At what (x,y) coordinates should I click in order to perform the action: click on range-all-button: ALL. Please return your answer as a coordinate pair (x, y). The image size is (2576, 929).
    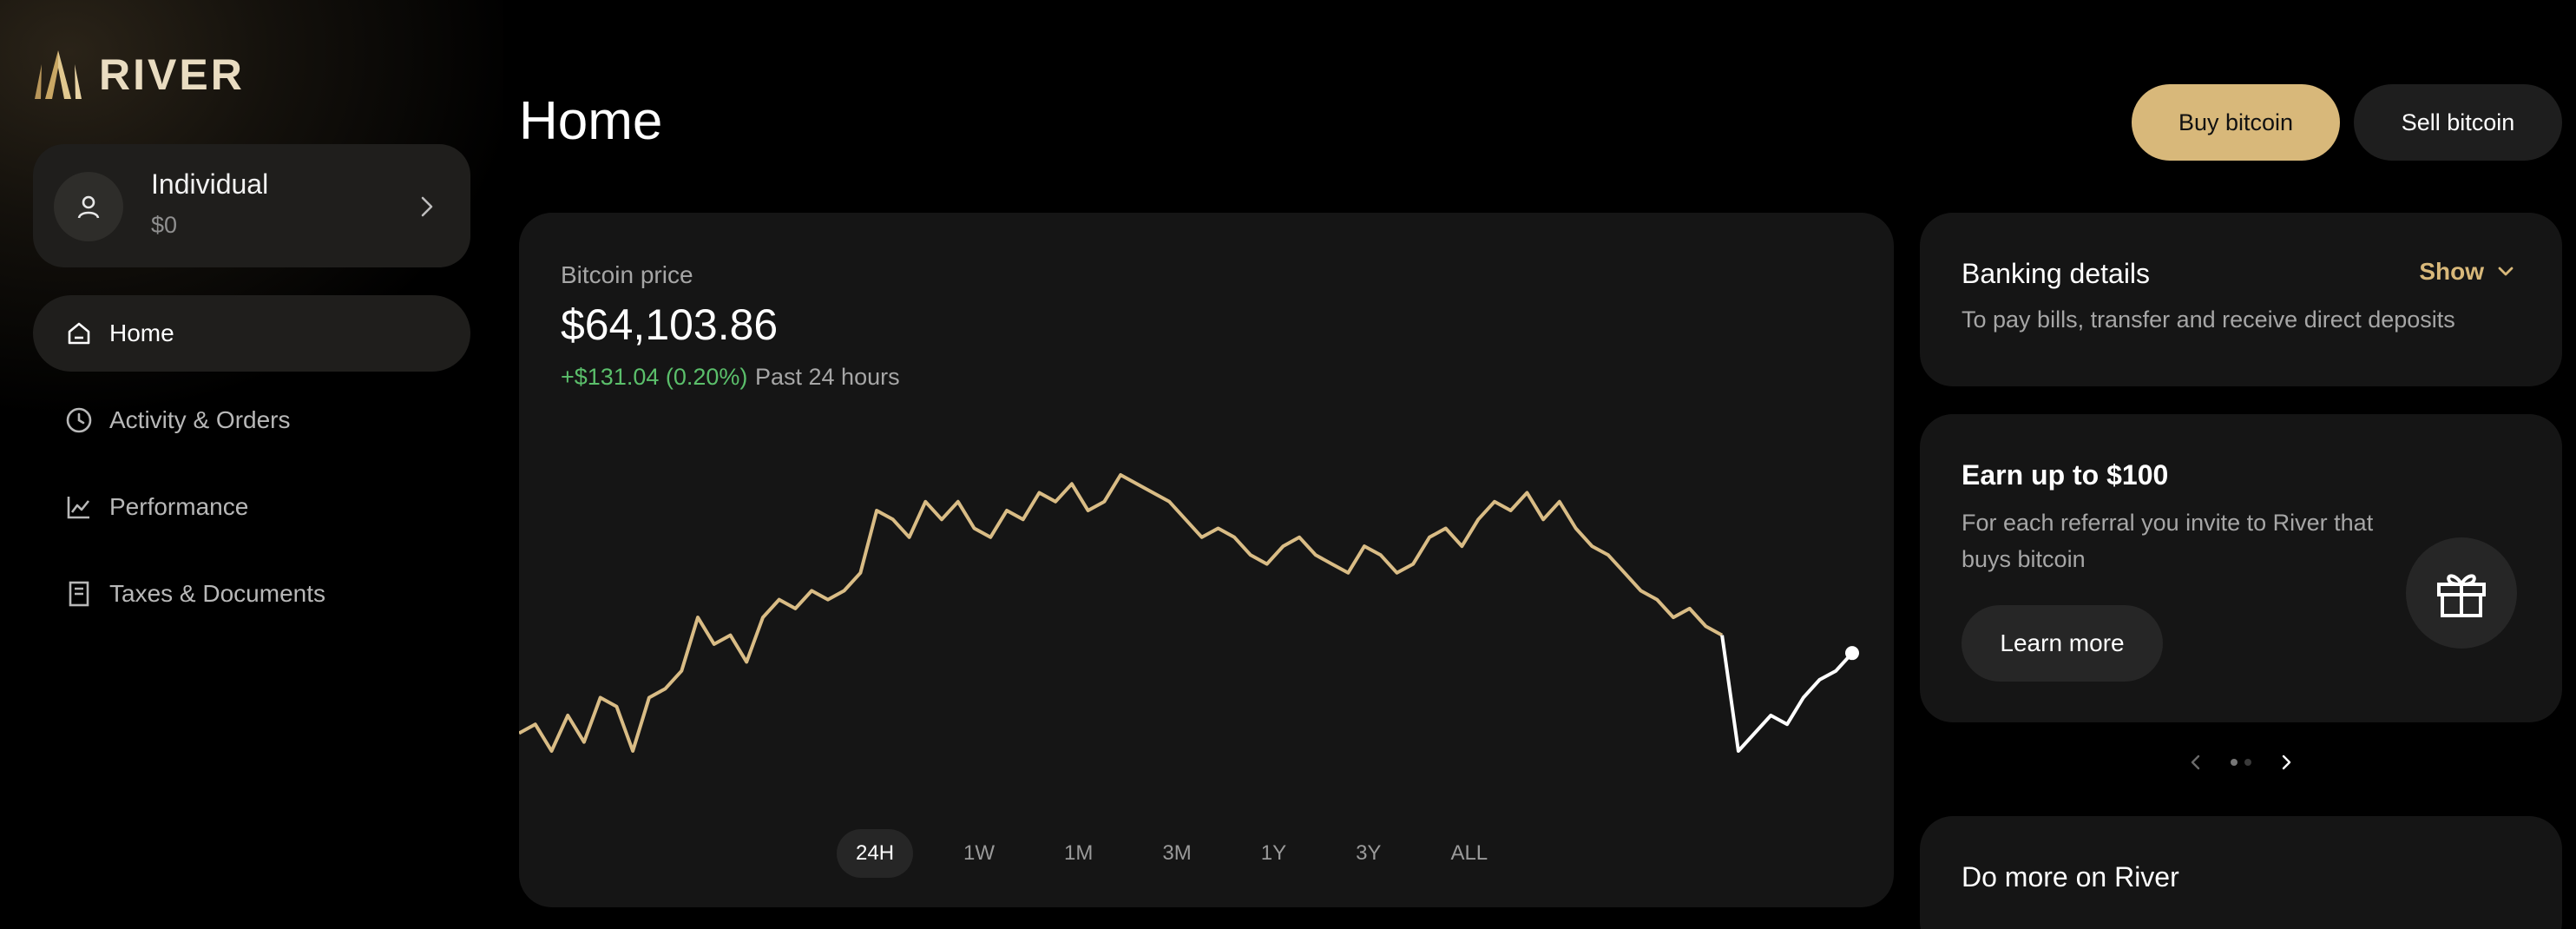
    Looking at the image, I should click on (1469, 853).